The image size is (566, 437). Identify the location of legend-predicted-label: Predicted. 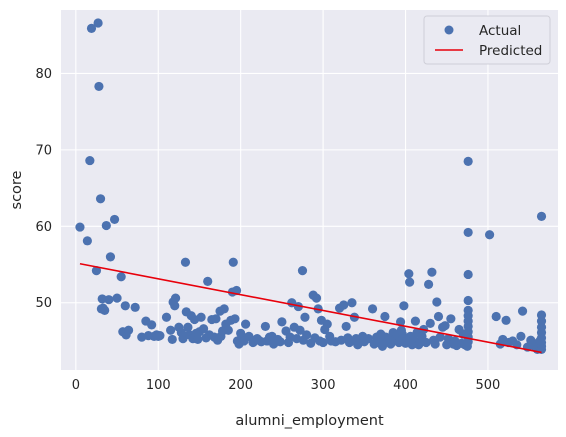
(510, 51).